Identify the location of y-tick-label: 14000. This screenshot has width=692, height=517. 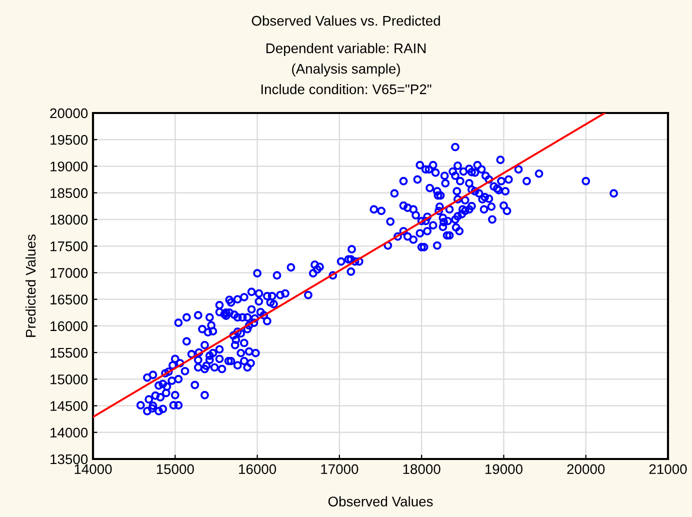
(69, 433).